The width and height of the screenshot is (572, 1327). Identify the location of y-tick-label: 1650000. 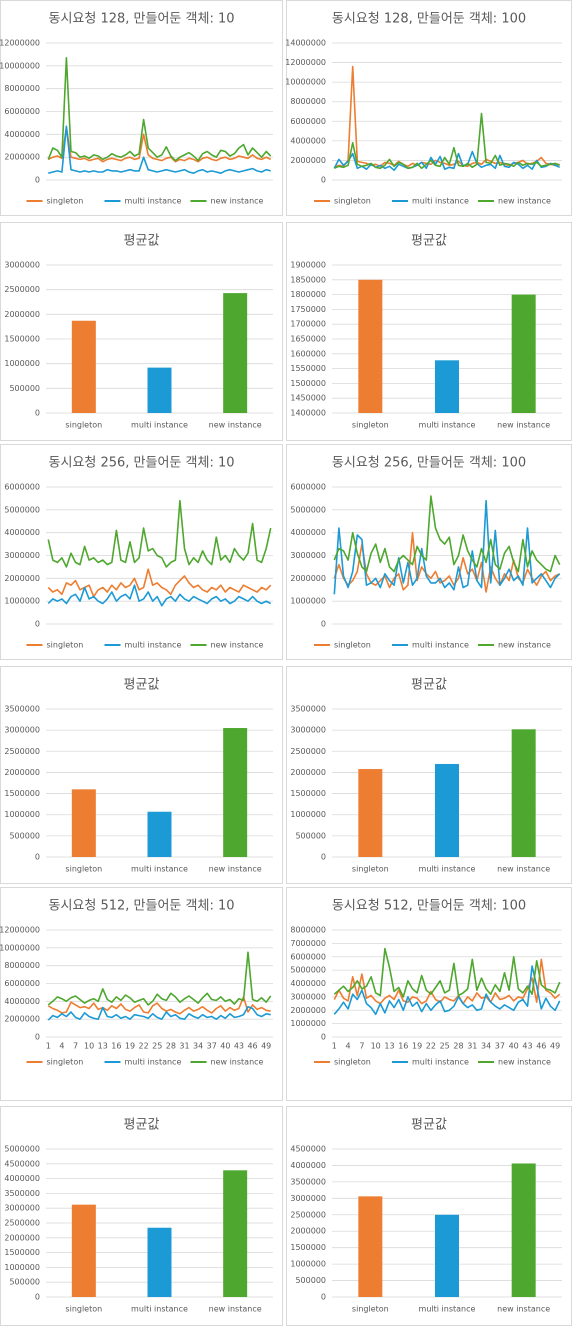
(308, 339).